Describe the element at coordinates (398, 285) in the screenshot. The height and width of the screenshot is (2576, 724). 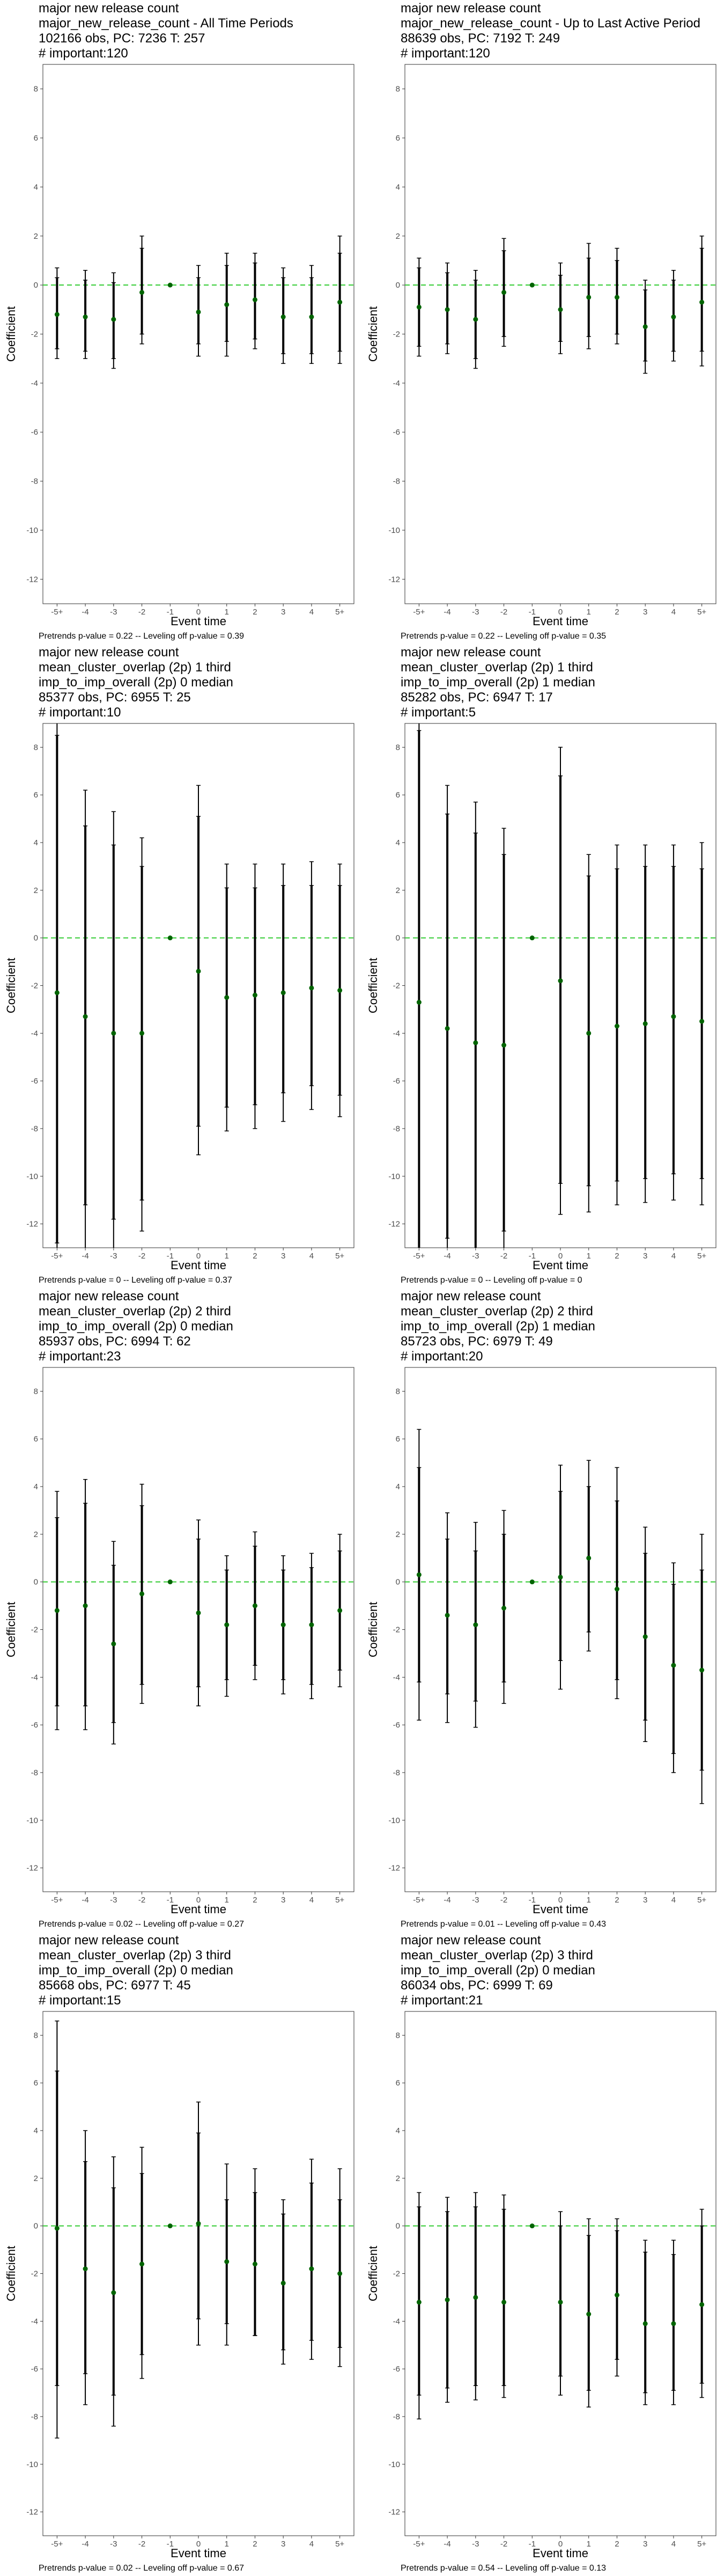
I see `y-tick-label: 0` at that location.